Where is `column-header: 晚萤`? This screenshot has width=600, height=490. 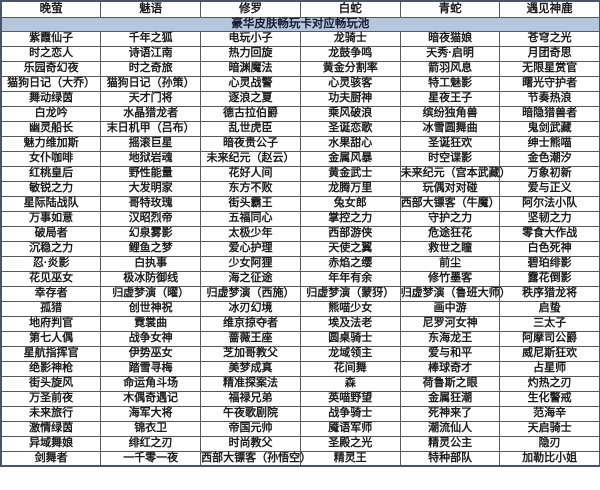 column-header: 晚萤 is located at coordinates (51, 9).